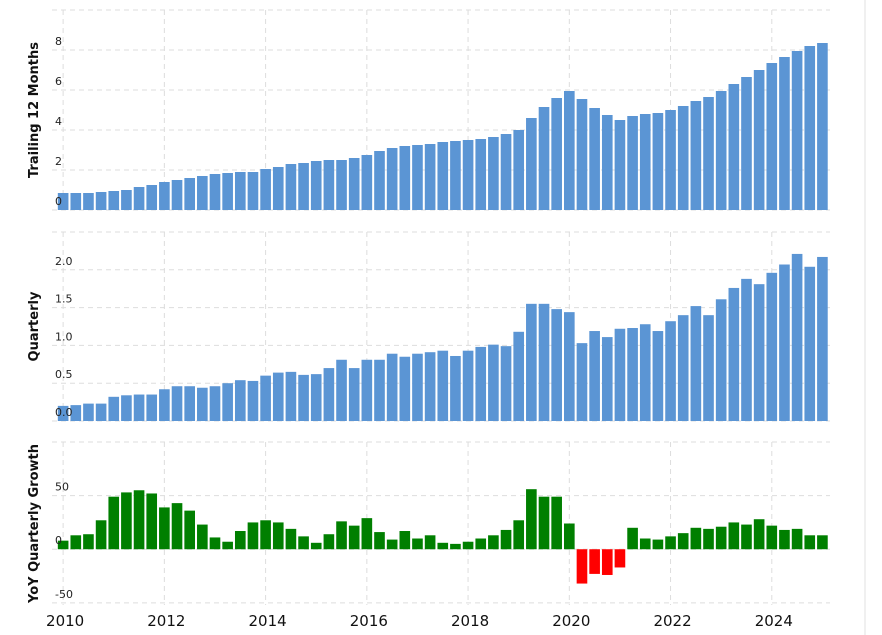  Describe the element at coordinates (369, 621) in the screenshot. I see `x-tick-label: 2016` at that location.